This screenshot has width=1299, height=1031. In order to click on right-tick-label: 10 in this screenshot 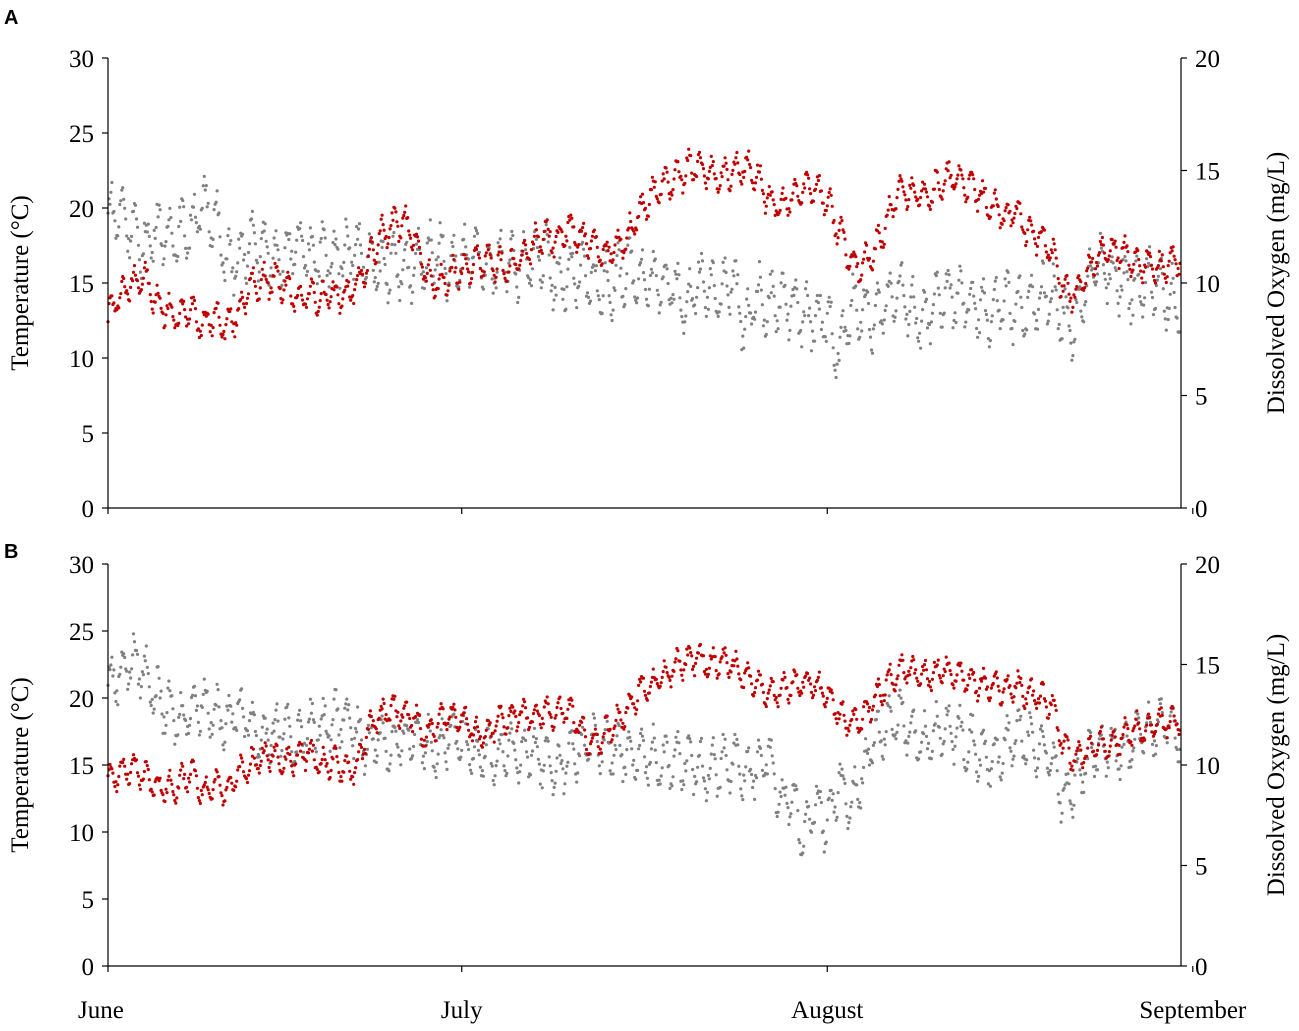, I will do `click(1207, 284)`.